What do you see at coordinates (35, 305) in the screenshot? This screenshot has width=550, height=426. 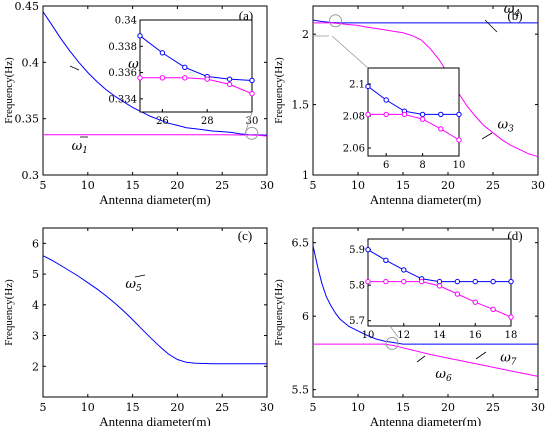 I see `y-tick-label: 4` at bounding box center [35, 305].